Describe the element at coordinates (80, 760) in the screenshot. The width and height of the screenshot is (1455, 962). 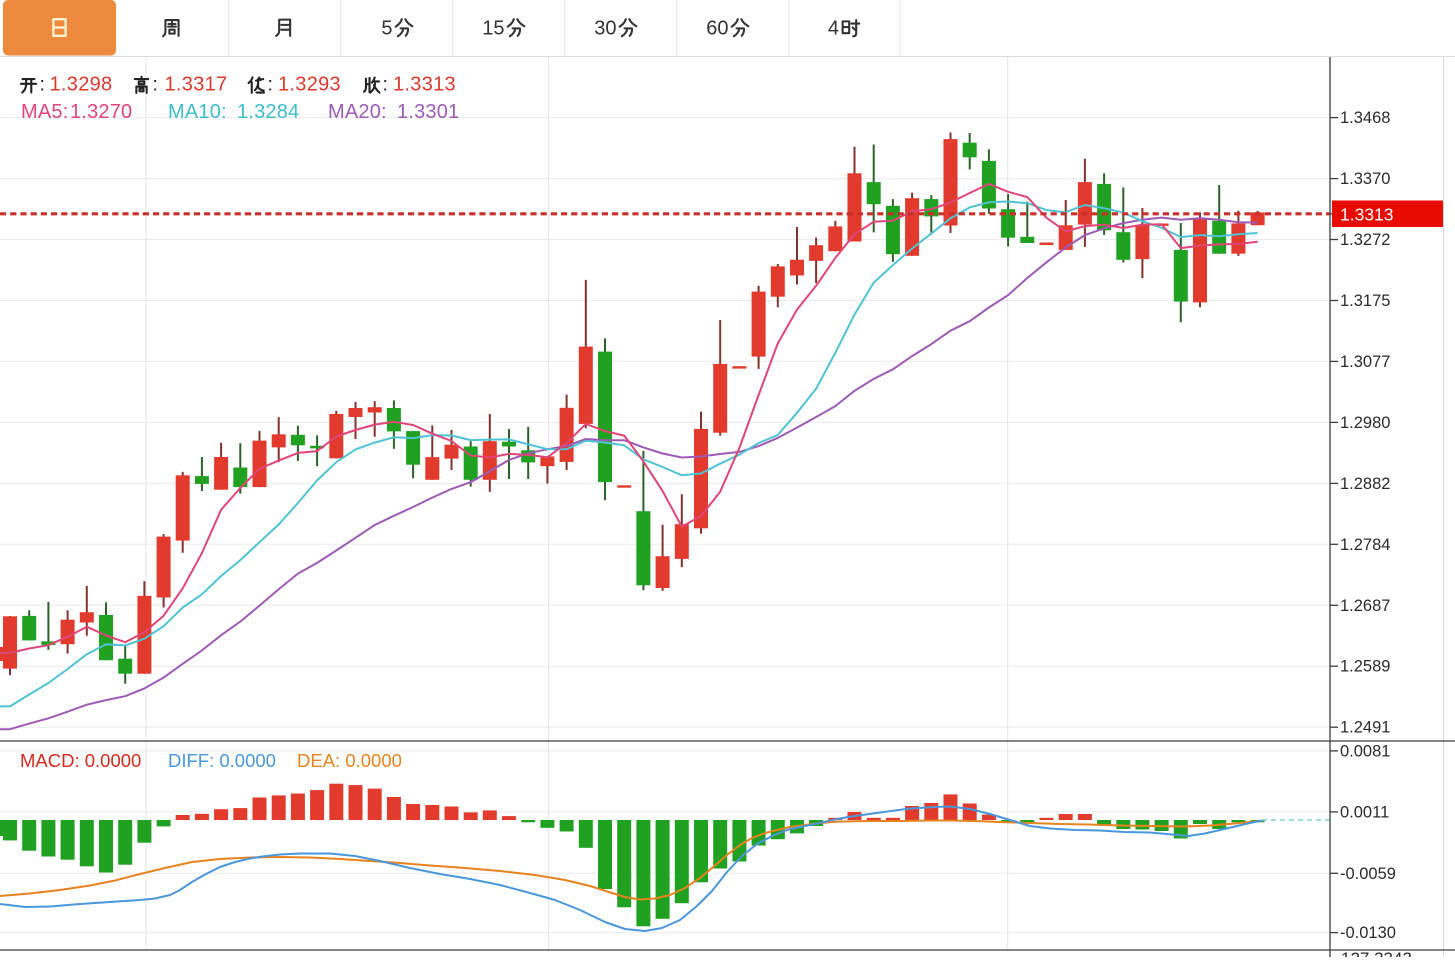
I see `svg-text: MACD: 0.0000` at that location.